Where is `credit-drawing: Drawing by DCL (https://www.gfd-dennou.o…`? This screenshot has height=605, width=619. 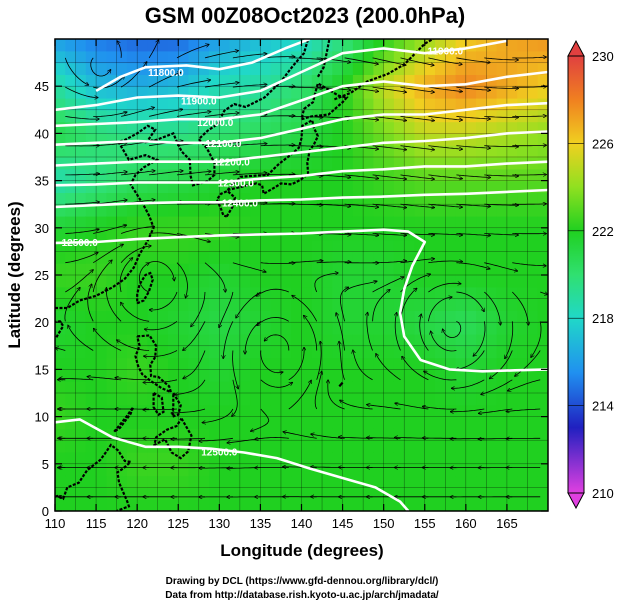
credit-drawing: Drawing by DCL (https://www.gfd-dennou.o… is located at coordinates (302, 581).